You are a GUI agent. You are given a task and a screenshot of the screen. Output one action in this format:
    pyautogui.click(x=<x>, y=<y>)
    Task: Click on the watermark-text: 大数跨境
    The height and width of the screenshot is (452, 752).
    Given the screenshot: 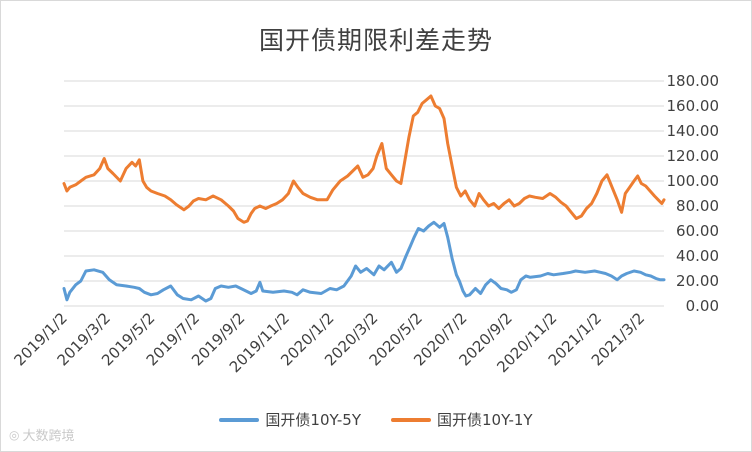 What is the action you would take?
    pyautogui.click(x=48, y=436)
    